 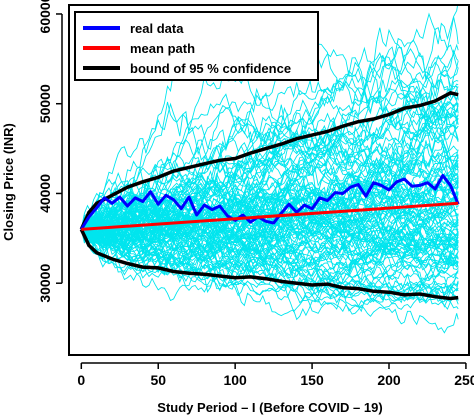 I want to click on x-axis-title: Study Period – I (Before COVID – 19), so click(x=269, y=407).